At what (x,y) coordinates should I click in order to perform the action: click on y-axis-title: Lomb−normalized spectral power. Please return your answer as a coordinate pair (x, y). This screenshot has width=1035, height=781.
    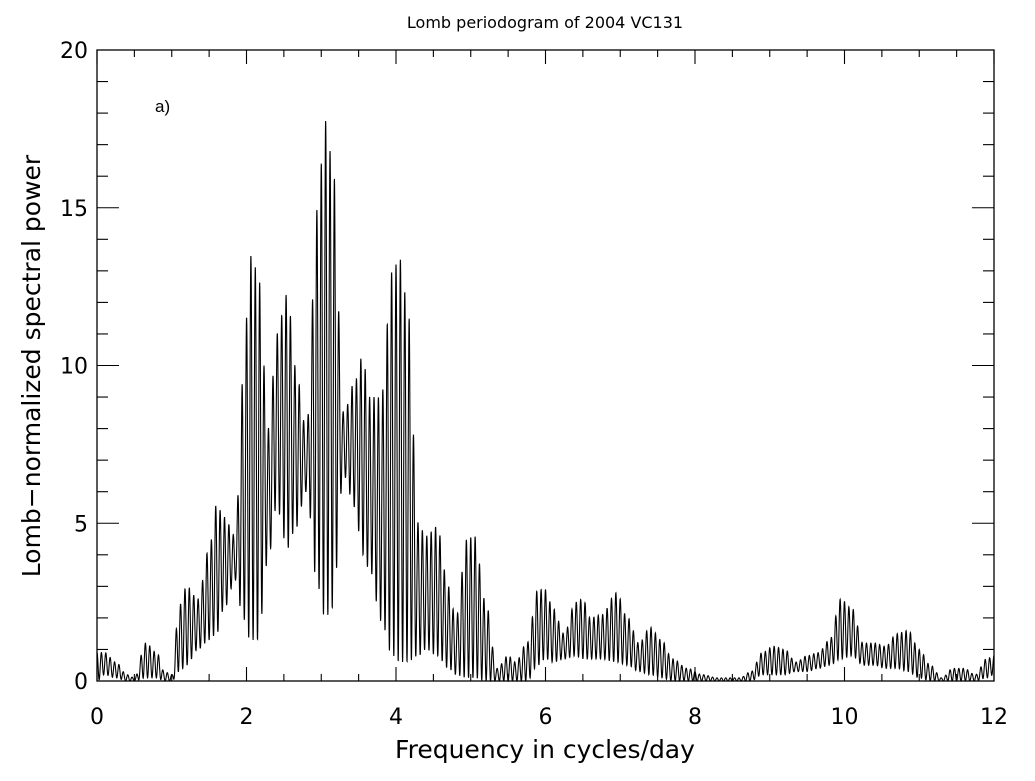
    Looking at the image, I should click on (31, 365).